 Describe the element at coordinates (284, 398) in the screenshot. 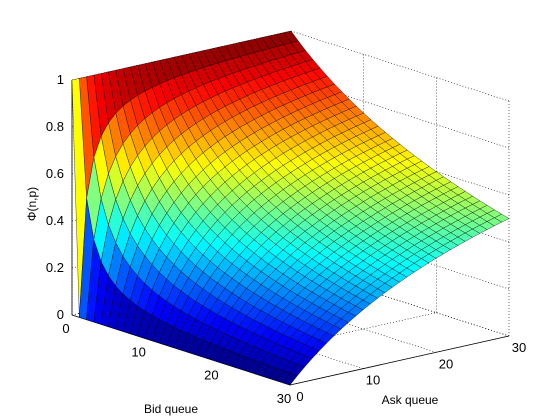

I see `x-tick-label: 30` at that location.